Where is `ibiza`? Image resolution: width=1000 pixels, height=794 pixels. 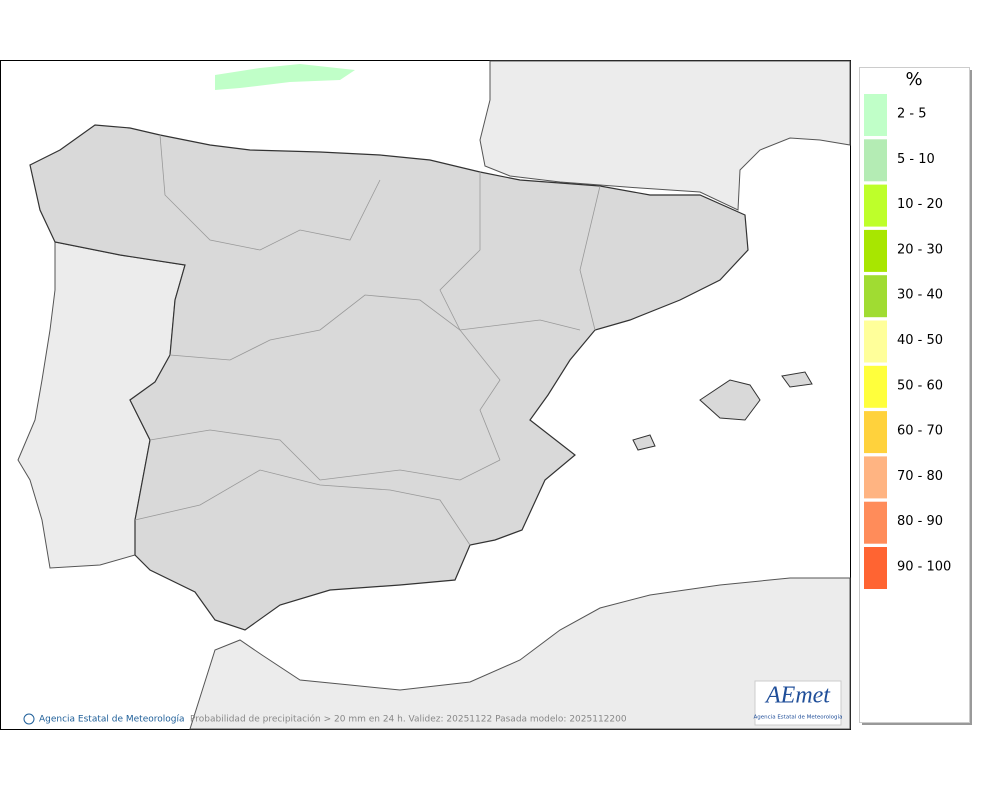
ibiza is located at coordinates (644, 442).